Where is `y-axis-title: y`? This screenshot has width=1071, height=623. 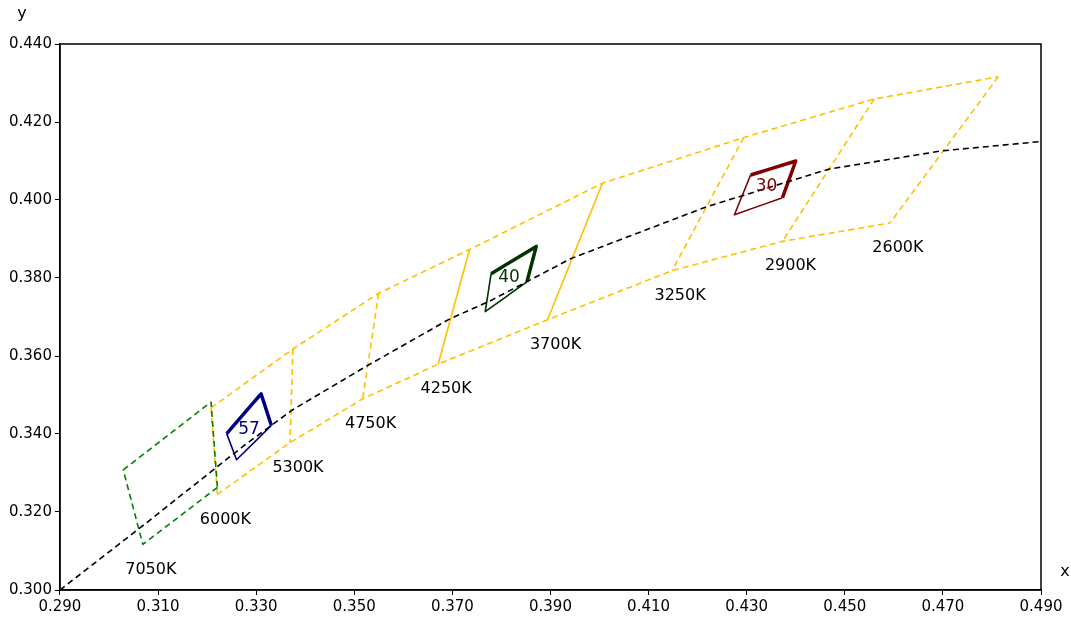
y-axis-title: y is located at coordinates (22, 13).